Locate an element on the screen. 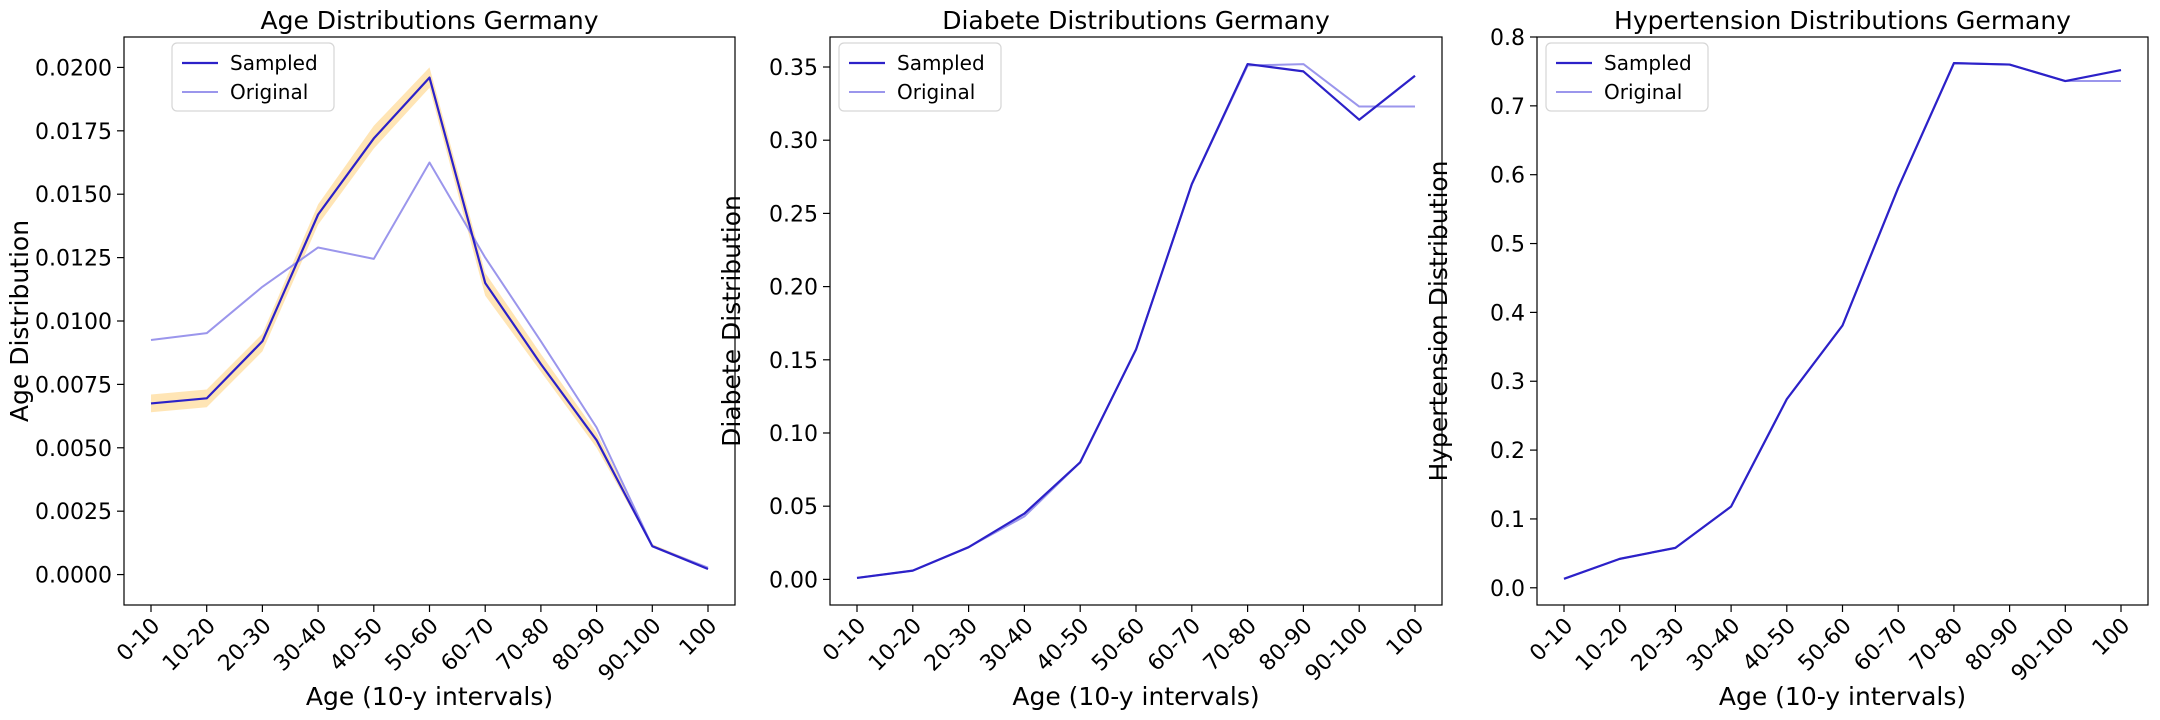 This screenshot has width=2160, height=720. y-axis-label: Hypertension Distribution is located at coordinates (1438, 320).